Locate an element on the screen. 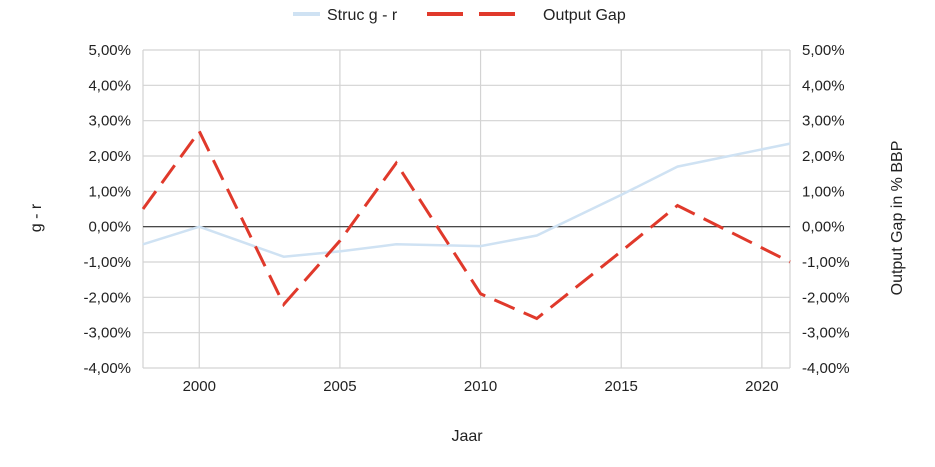 The width and height of the screenshot is (935, 467). right-axis-title: Output Gap in % BBP is located at coordinates (897, 218).